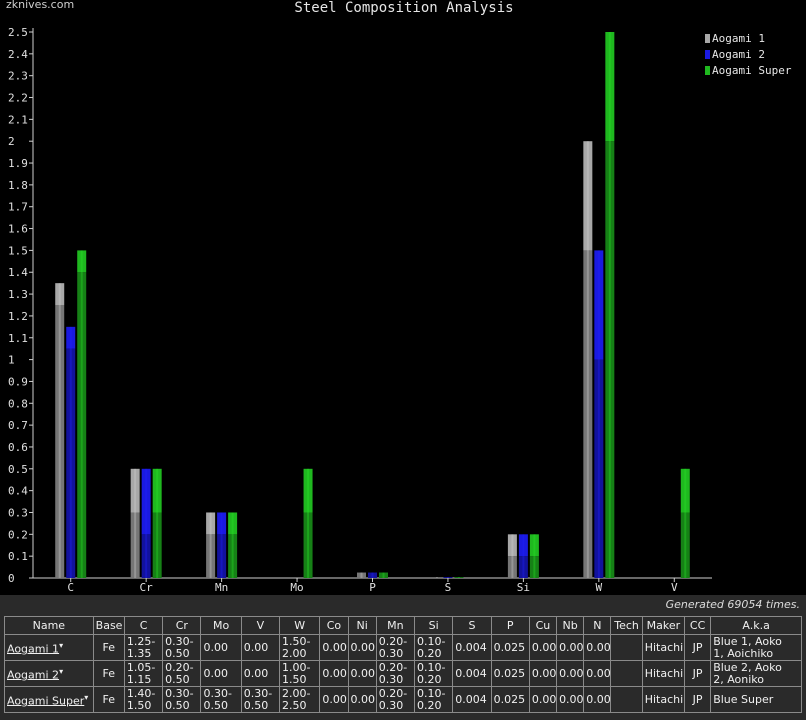 The image size is (806, 720). What do you see at coordinates (18, 76) in the screenshot?
I see `y-tick-label: 2.3` at bounding box center [18, 76].